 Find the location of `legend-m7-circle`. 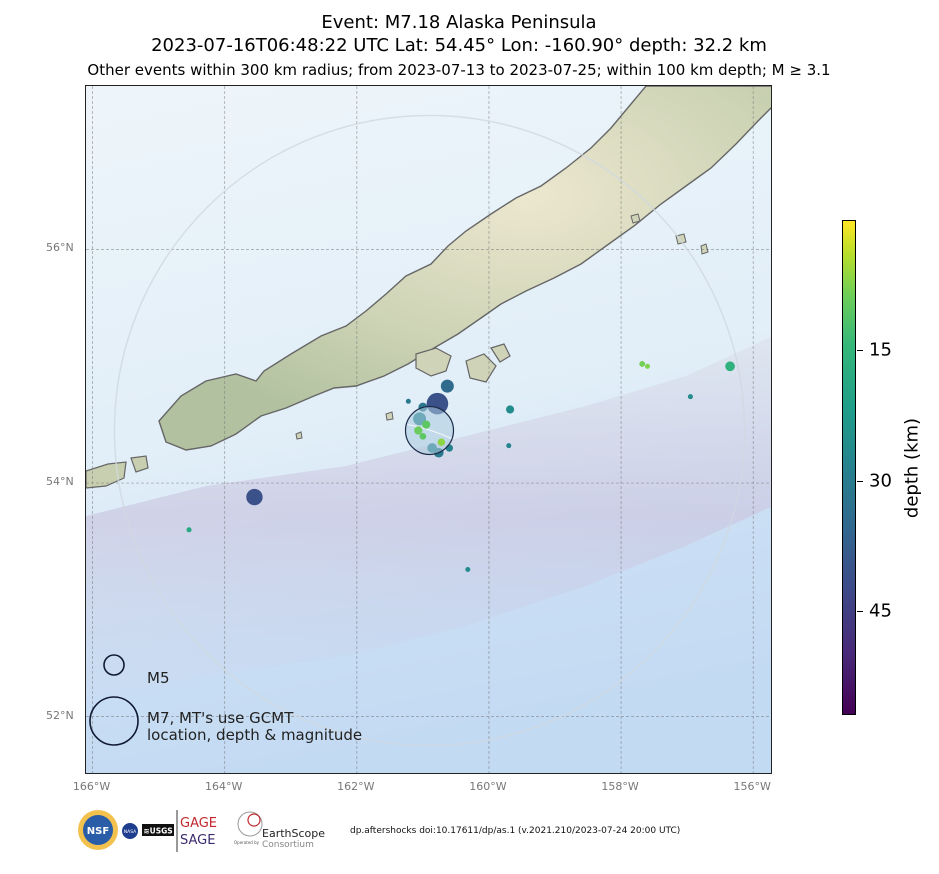

legend-m7-circle is located at coordinates (114, 721).